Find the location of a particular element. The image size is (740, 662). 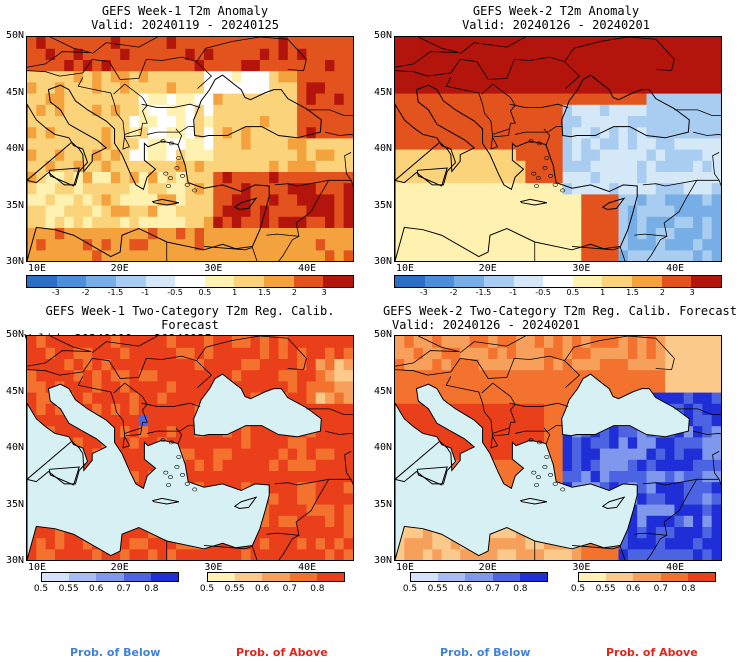

prob-below-colorbar-week1 is located at coordinates (110, 577).